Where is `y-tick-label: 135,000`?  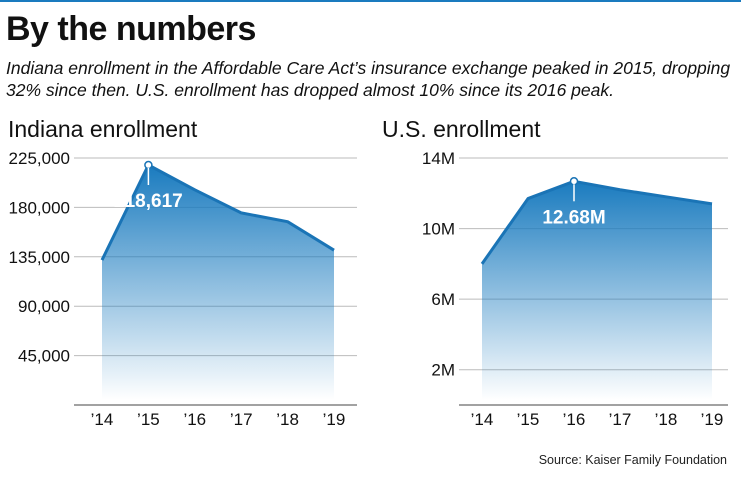
y-tick-label: 135,000 is located at coordinates (39, 257).